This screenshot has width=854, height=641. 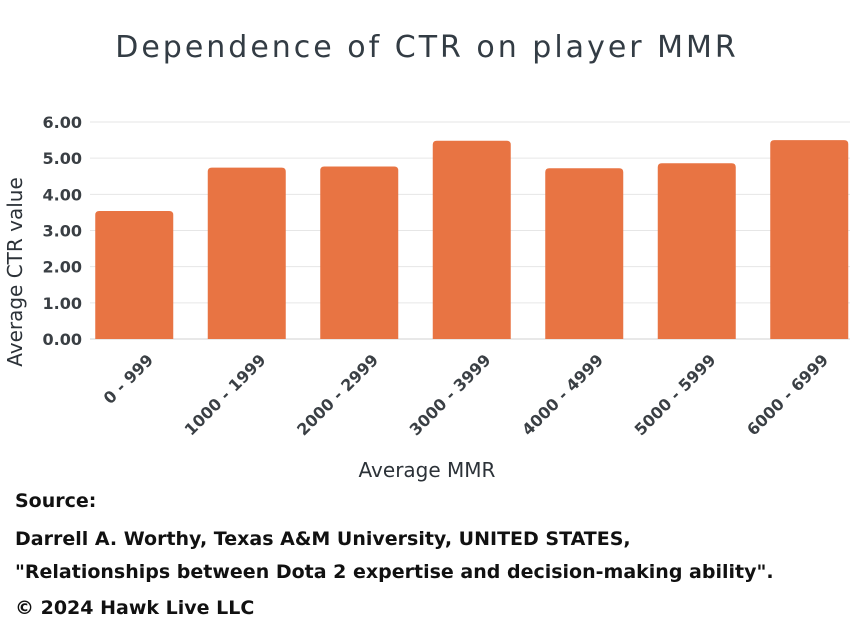 I want to click on y-tick-label: 3.00, so click(x=62, y=231).